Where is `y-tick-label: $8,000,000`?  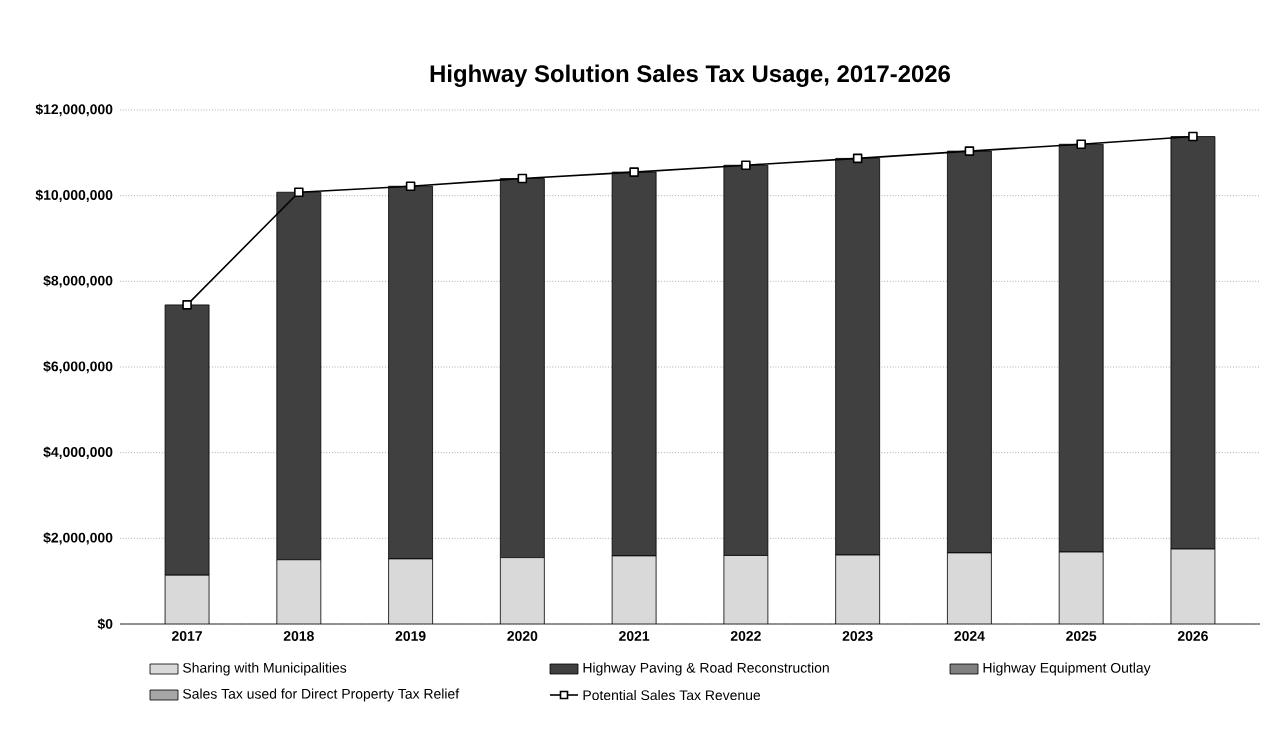 y-tick-label: $8,000,000 is located at coordinates (78, 281).